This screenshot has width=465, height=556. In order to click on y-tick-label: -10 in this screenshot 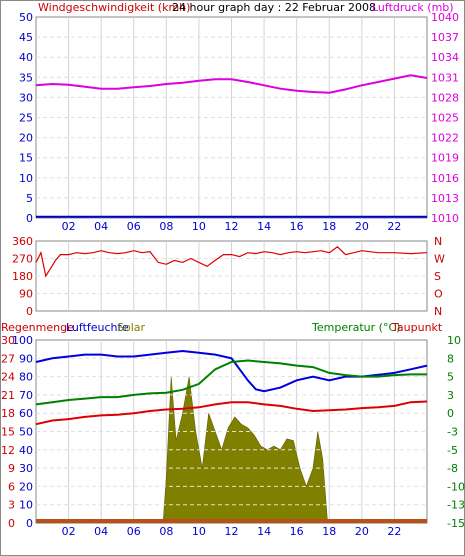, I will do `click(456, 486)`.